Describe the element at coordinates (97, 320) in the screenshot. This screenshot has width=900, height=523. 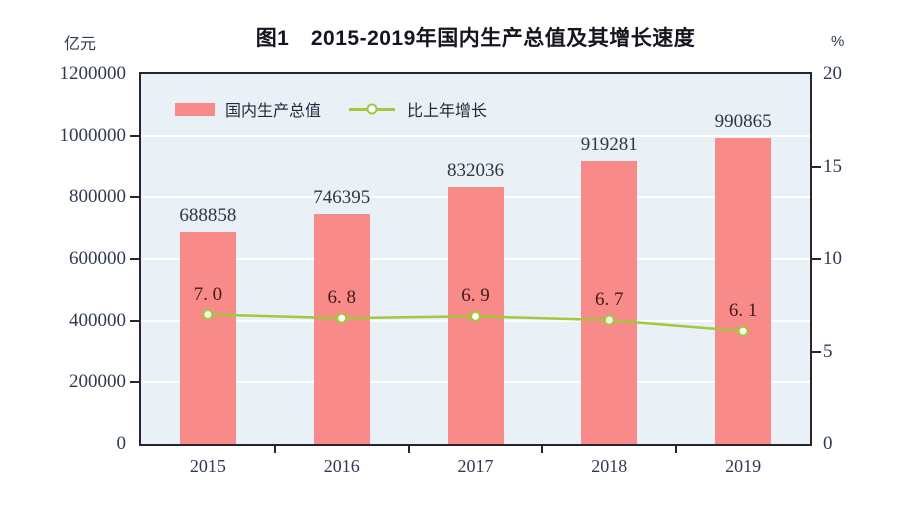
I see `left-axis-tick-400000: 400000` at that location.